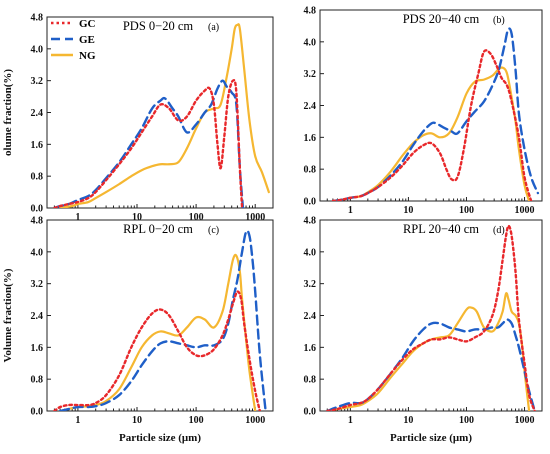 The height and width of the screenshot is (454, 550). Describe the element at coordinates (441, 229) in the screenshot. I see `panel-title: RPL 20−40 cm` at that location.